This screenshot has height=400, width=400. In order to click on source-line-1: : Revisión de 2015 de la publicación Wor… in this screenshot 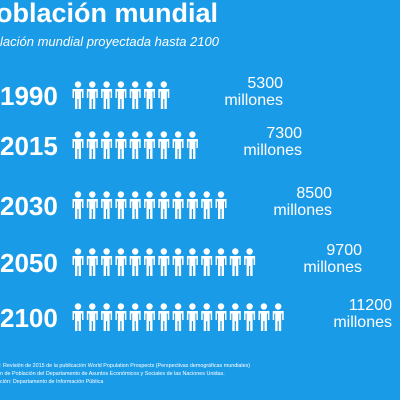, I will do `click(125, 366)`.